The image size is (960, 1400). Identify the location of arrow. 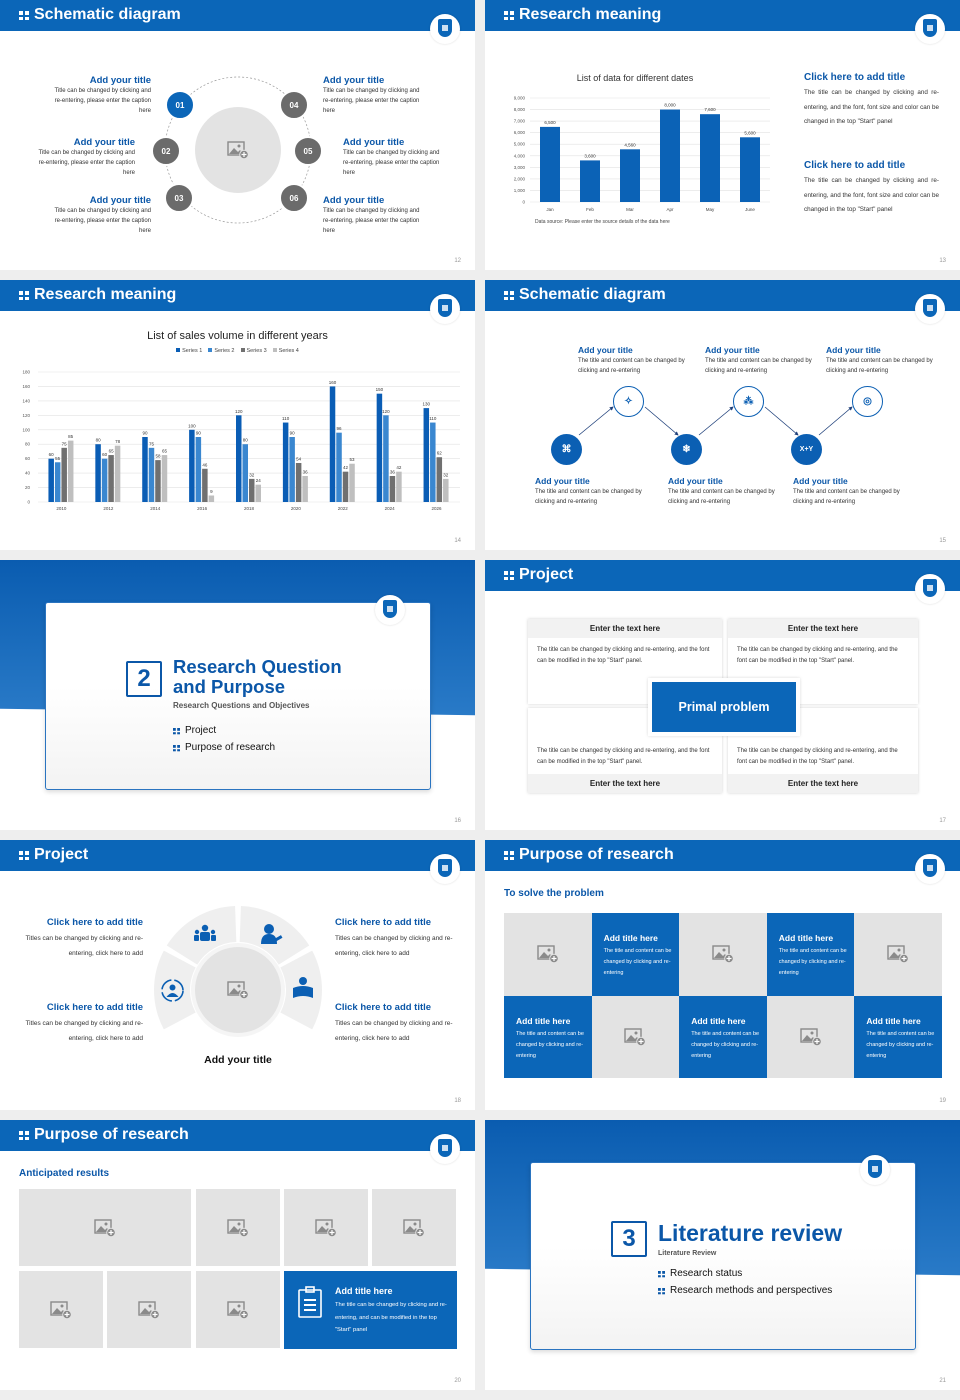
(835, 421).